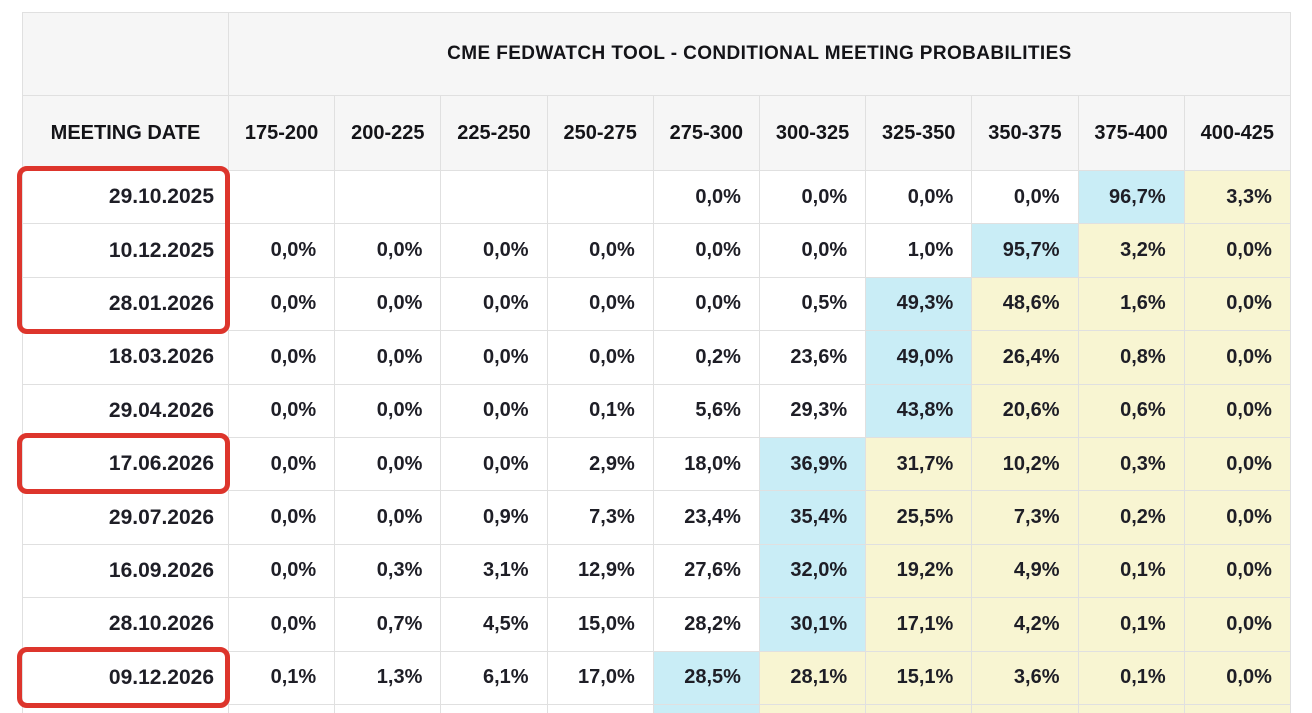  What do you see at coordinates (706, 133) in the screenshot?
I see `rate-header: 275-300` at bounding box center [706, 133].